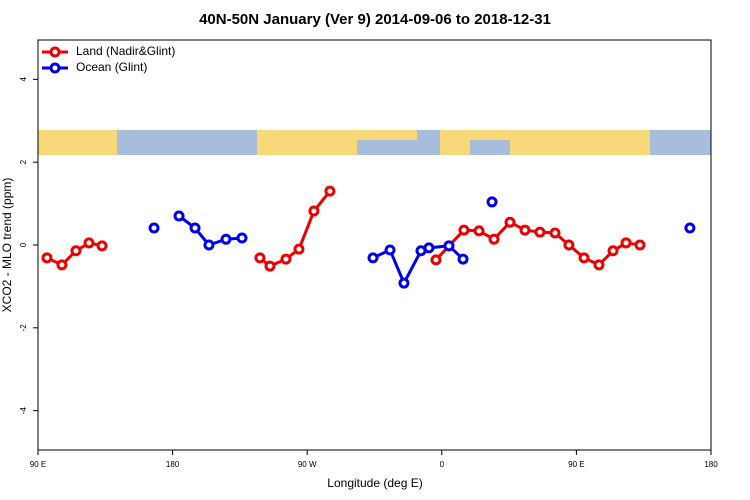 This screenshot has width=750, height=500. Describe the element at coordinates (23, 244) in the screenshot. I see `y-tick-label: 0` at that location.